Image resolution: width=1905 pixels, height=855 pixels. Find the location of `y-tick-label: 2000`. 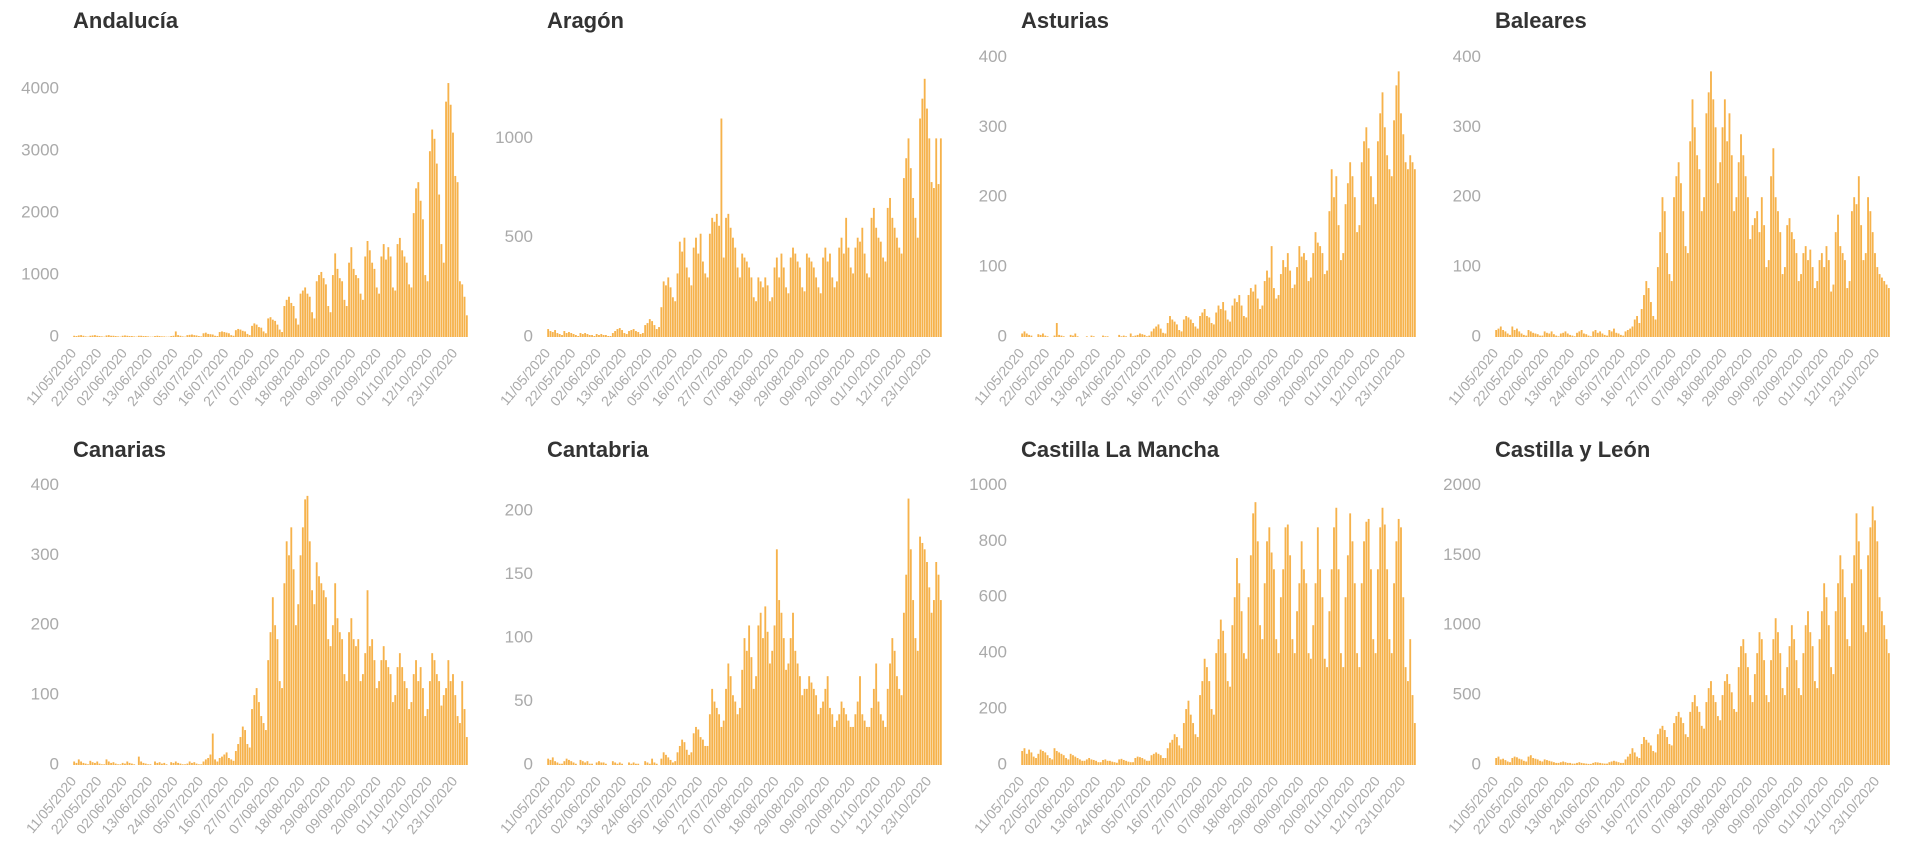

y-tick-label: 2000 is located at coordinates (40, 212).